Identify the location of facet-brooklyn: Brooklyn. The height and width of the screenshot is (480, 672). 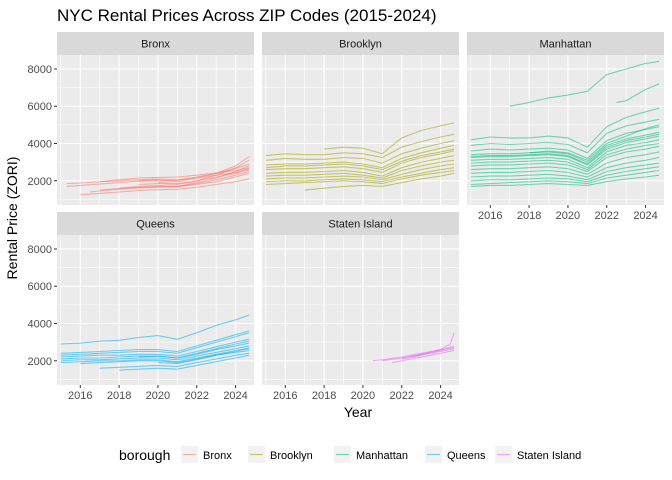
(360, 118).